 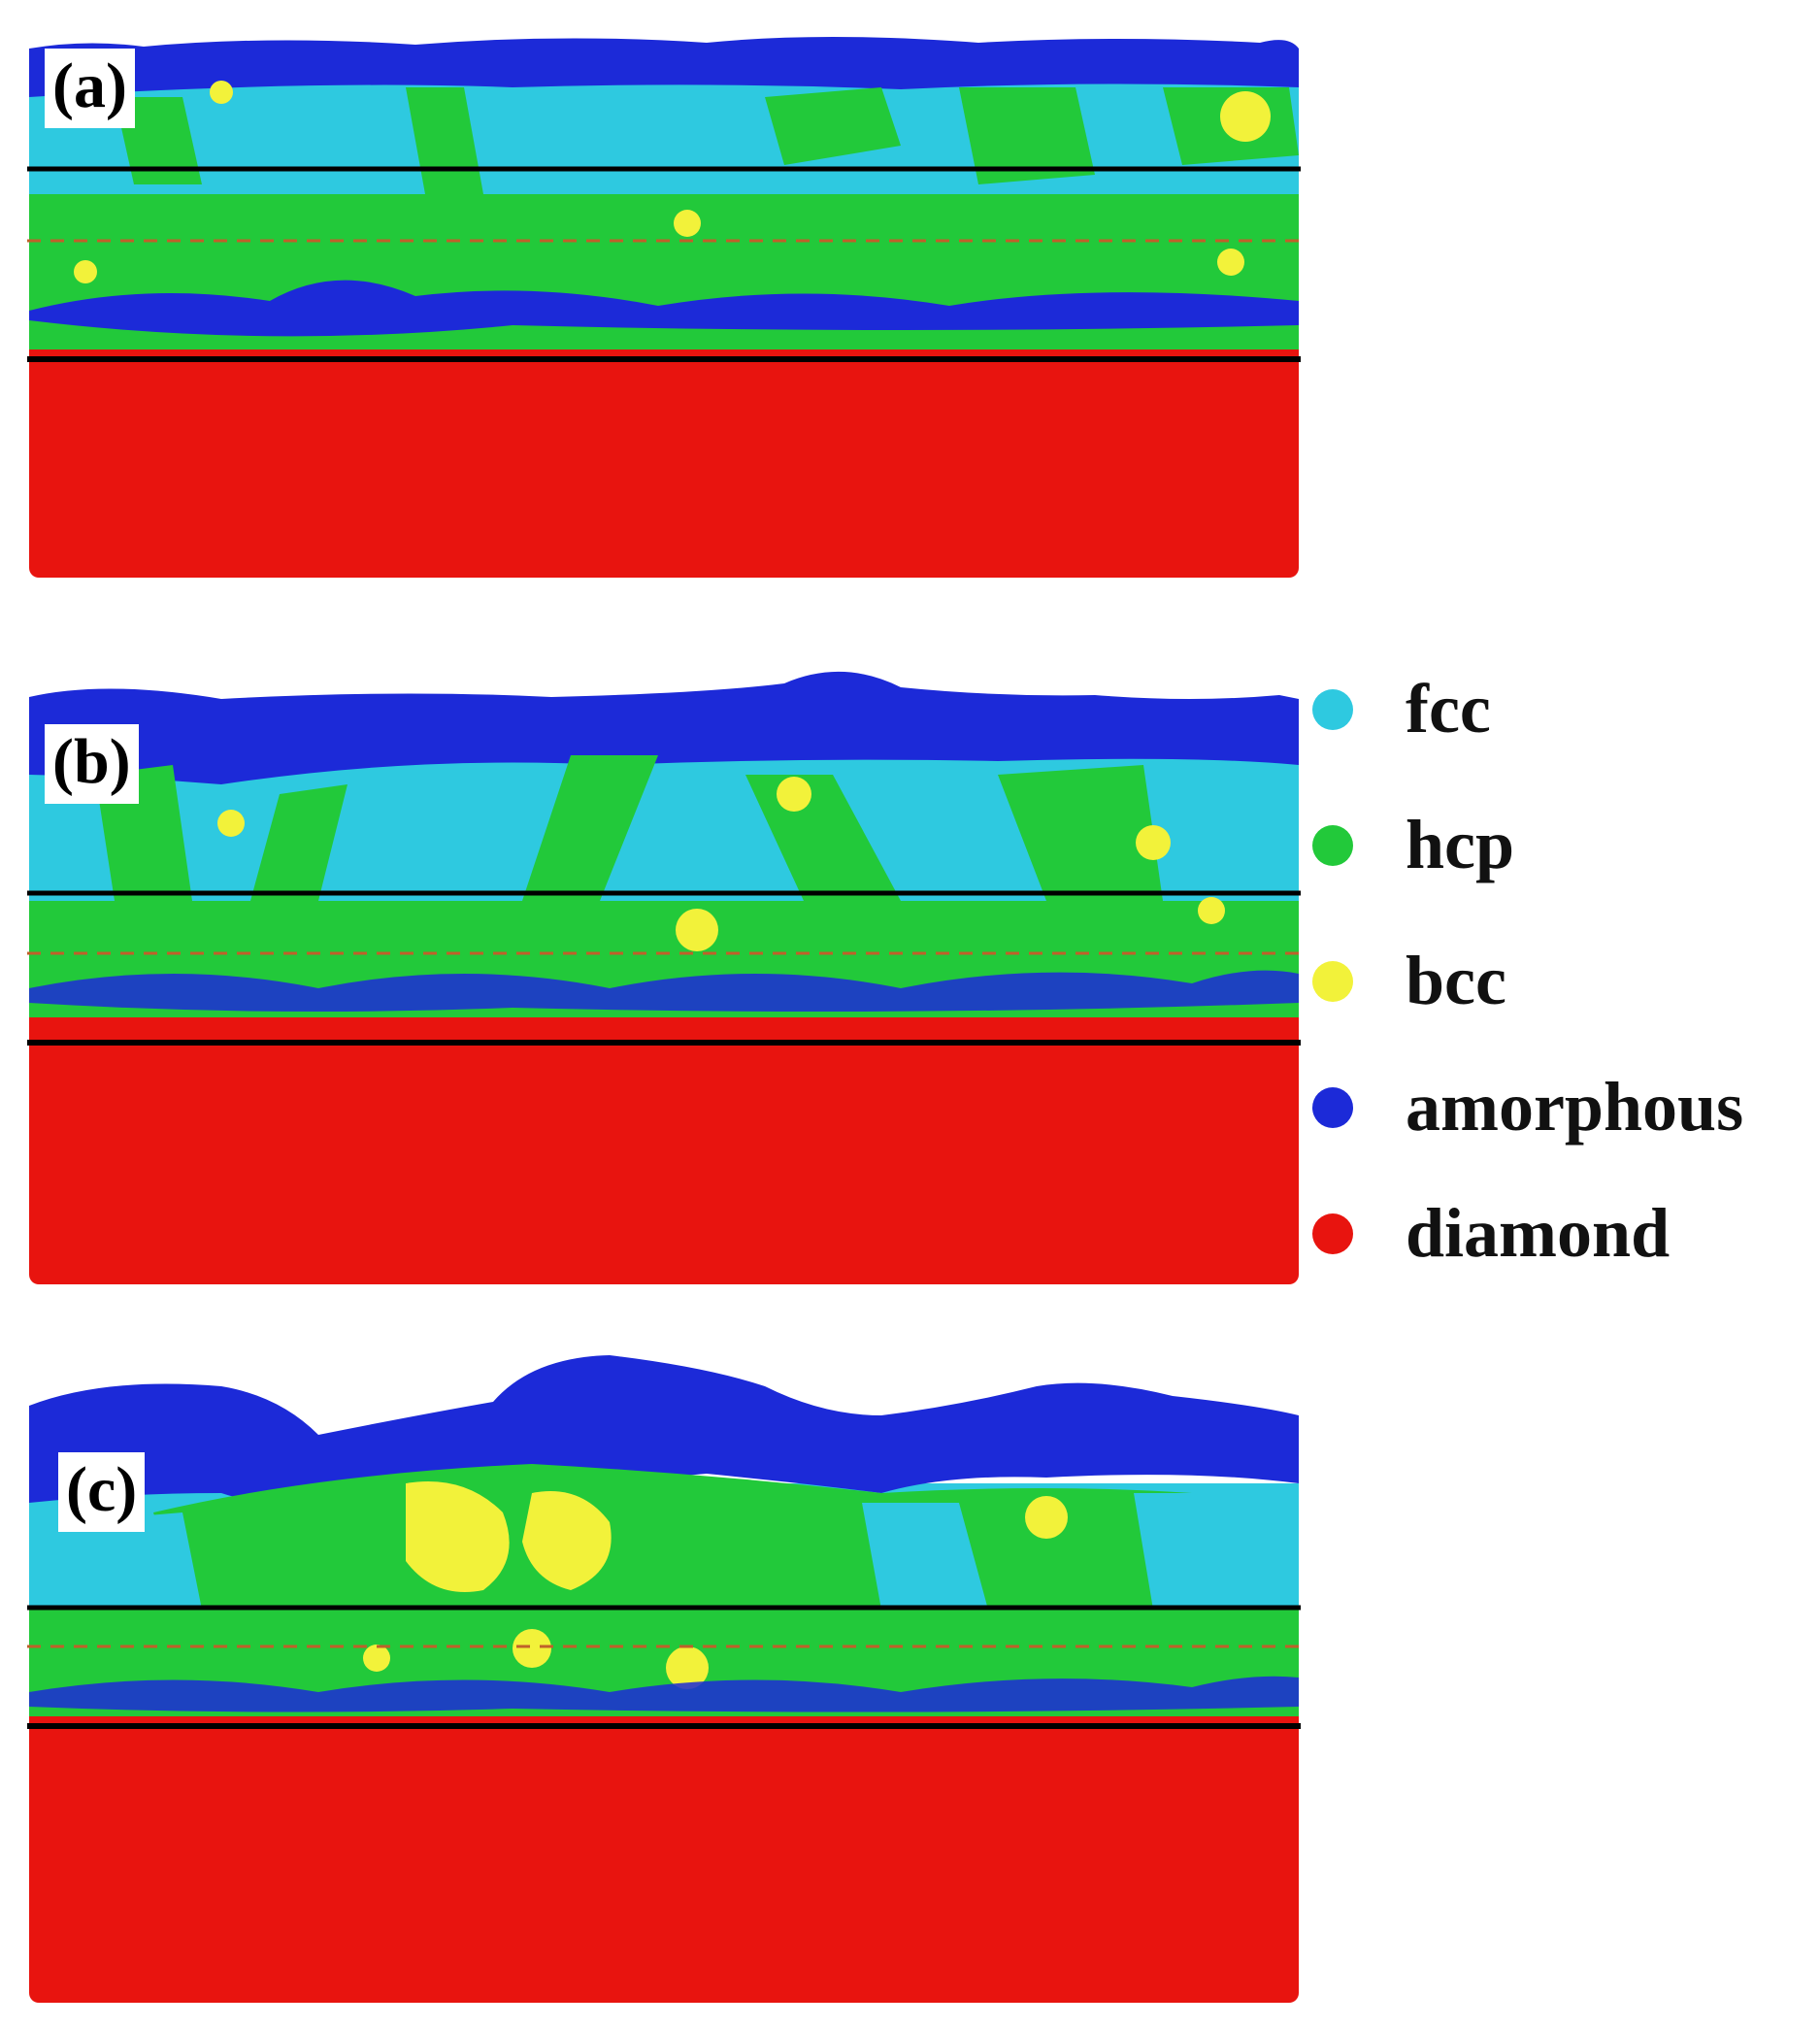 I want to click on panel-label-a: (a), so click(x=90, y=89).